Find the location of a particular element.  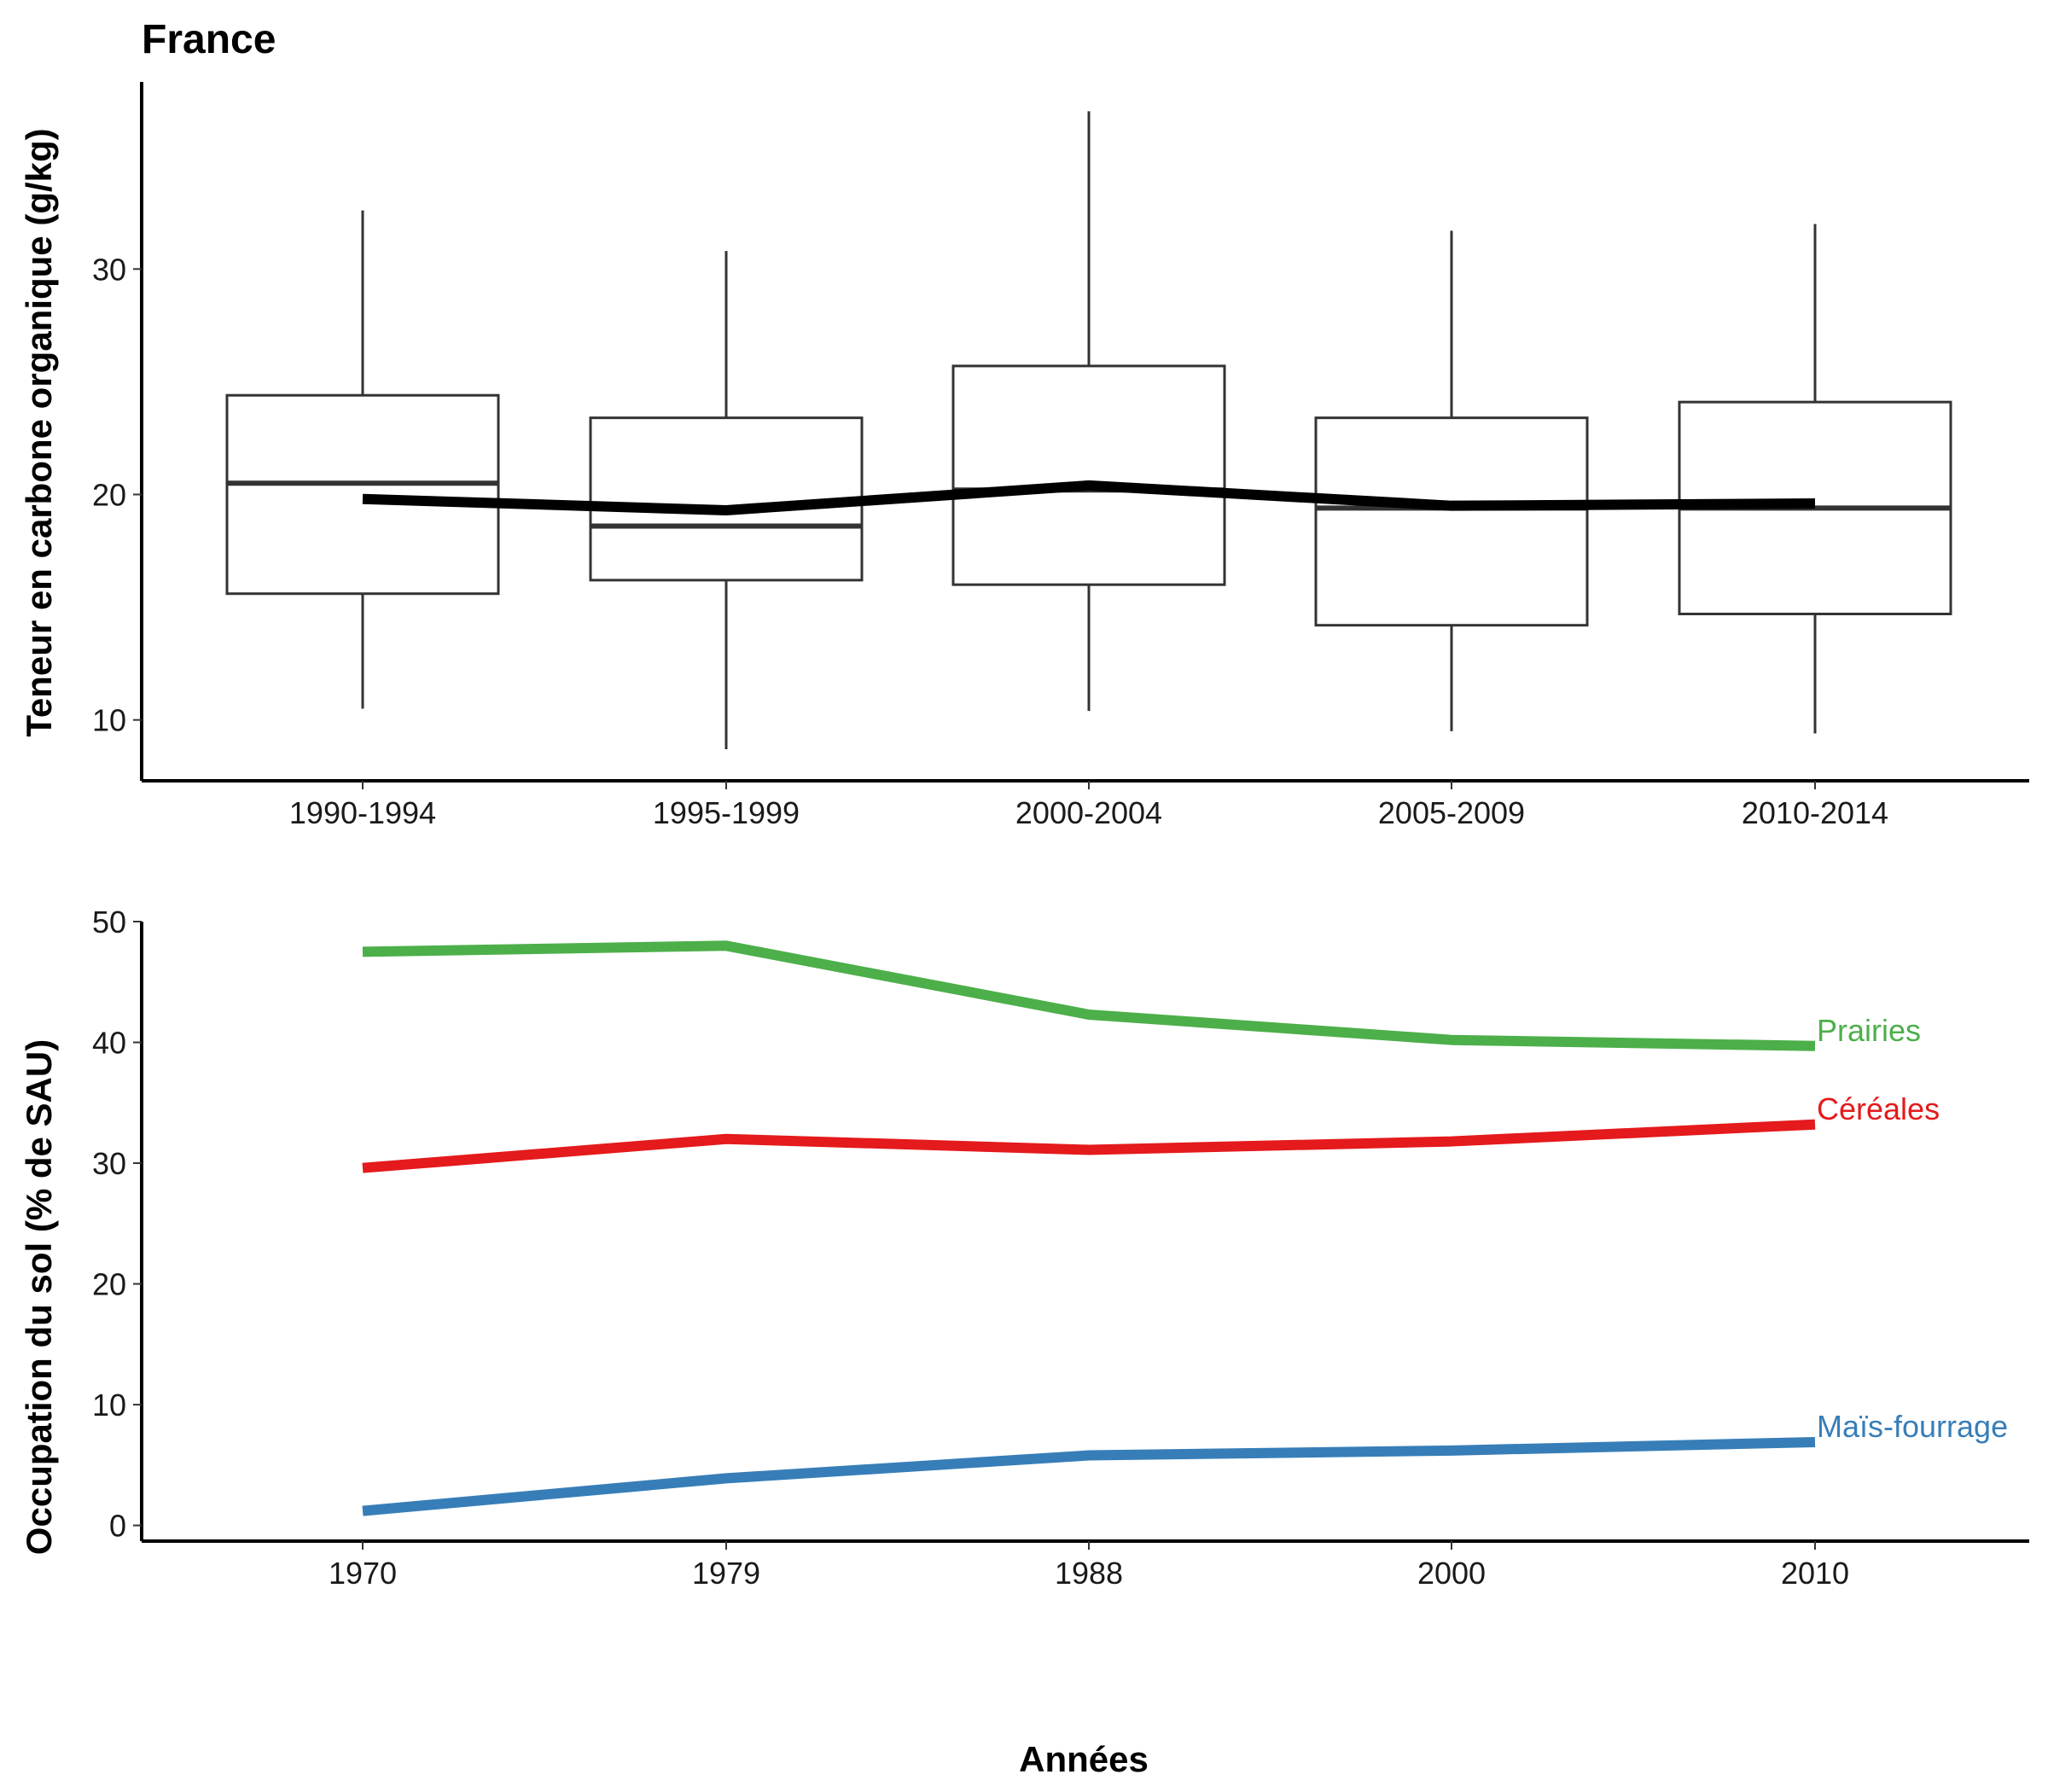

top-y-tick-label: 10 is located at coordinates (109, 720).